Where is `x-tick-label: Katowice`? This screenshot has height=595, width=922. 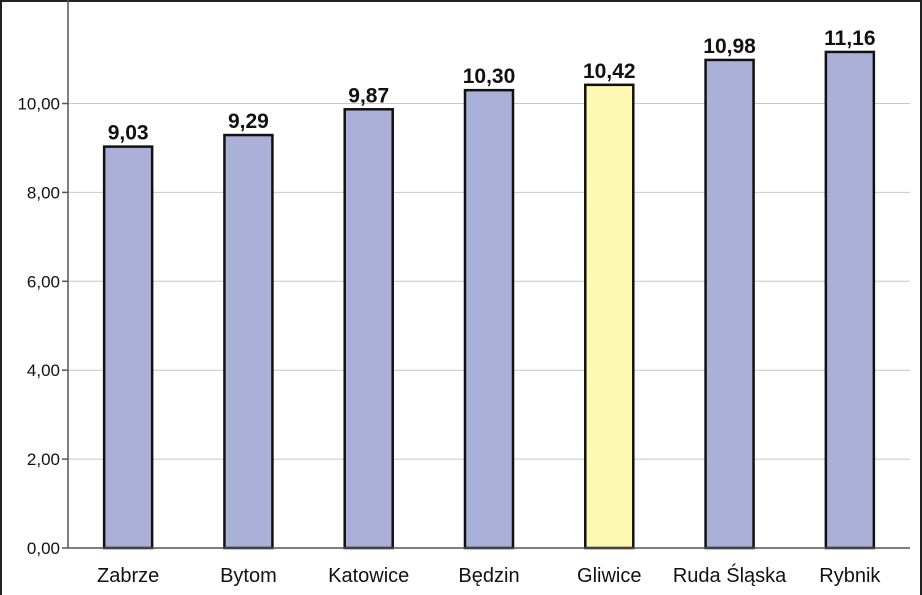
x-tick-label: Katowice is located at coordinates (368, 576).